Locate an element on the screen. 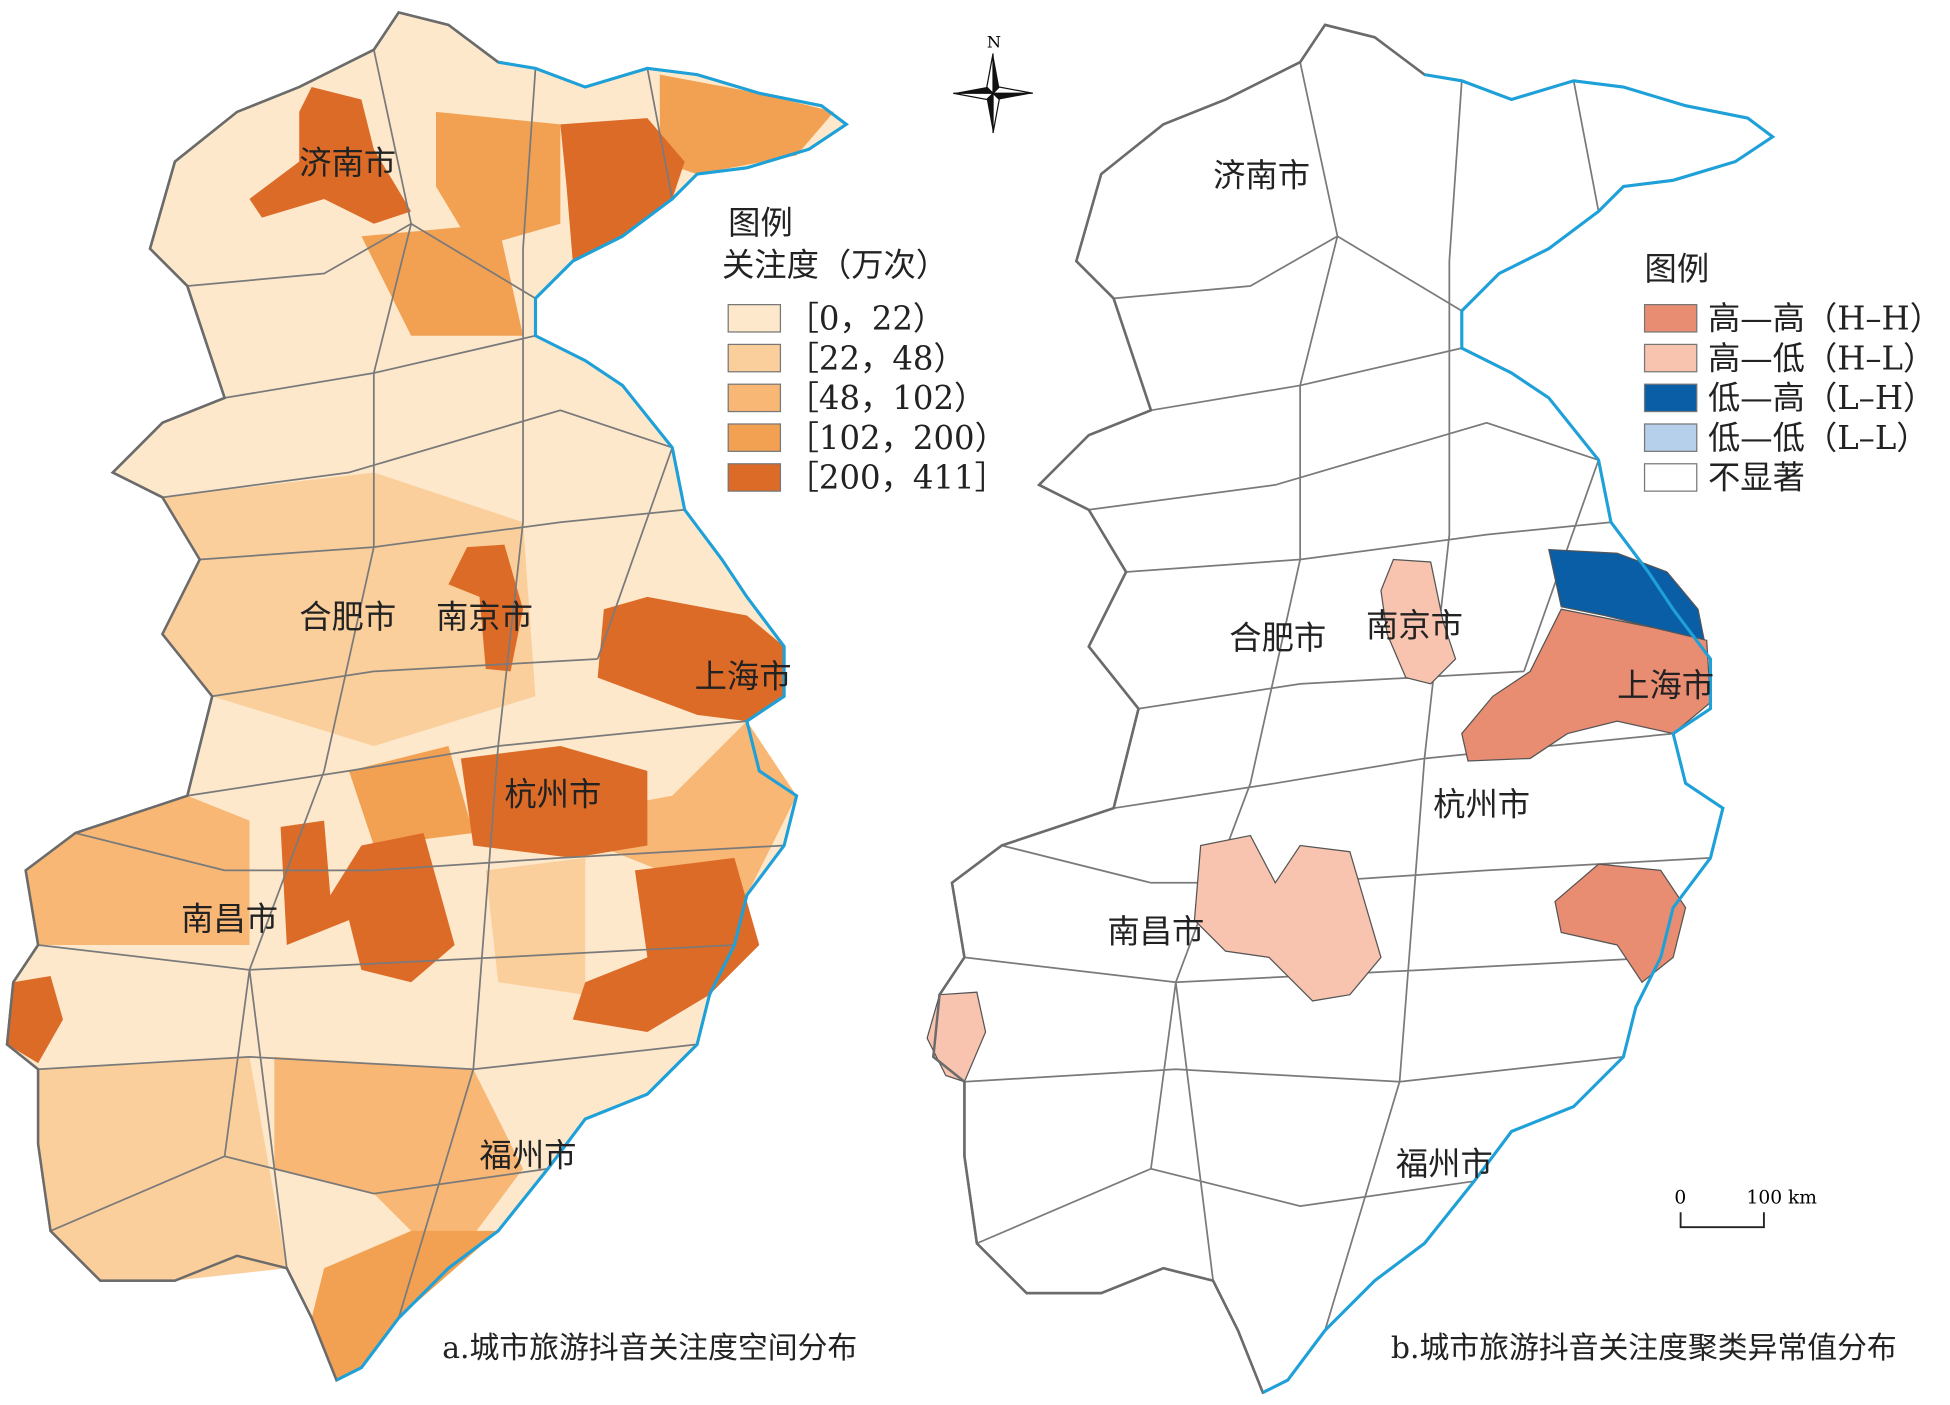 The height and width of the screenshot is (1405, 1950). svg-text: ［48，102） is located at coordinates (887, 398).